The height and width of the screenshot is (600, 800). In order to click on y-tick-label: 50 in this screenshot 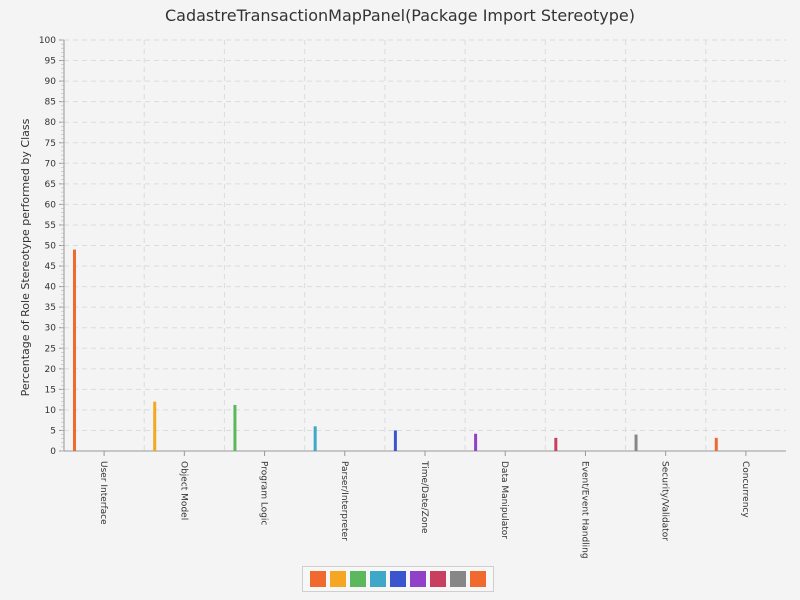, I will do `click(51, 247)`.